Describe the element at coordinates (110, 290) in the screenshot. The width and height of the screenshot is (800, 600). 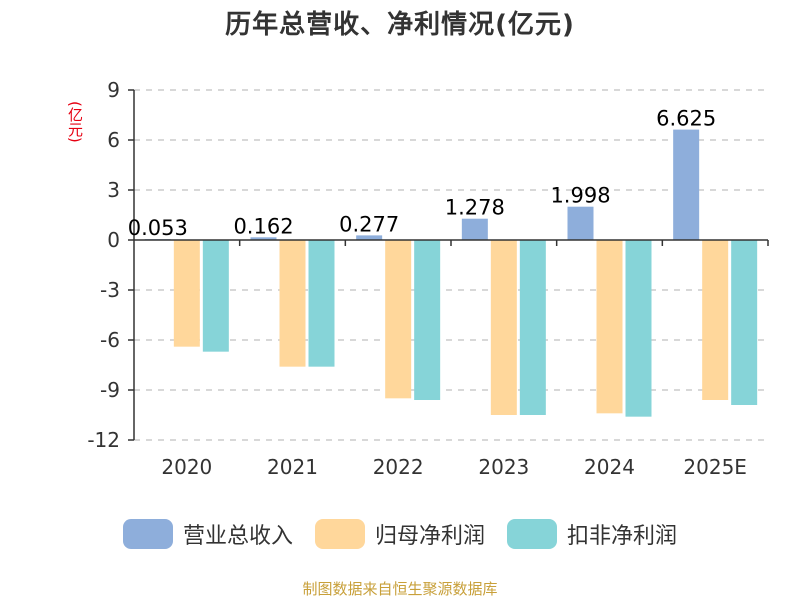
I see `y-tick-label: -3` at that location.